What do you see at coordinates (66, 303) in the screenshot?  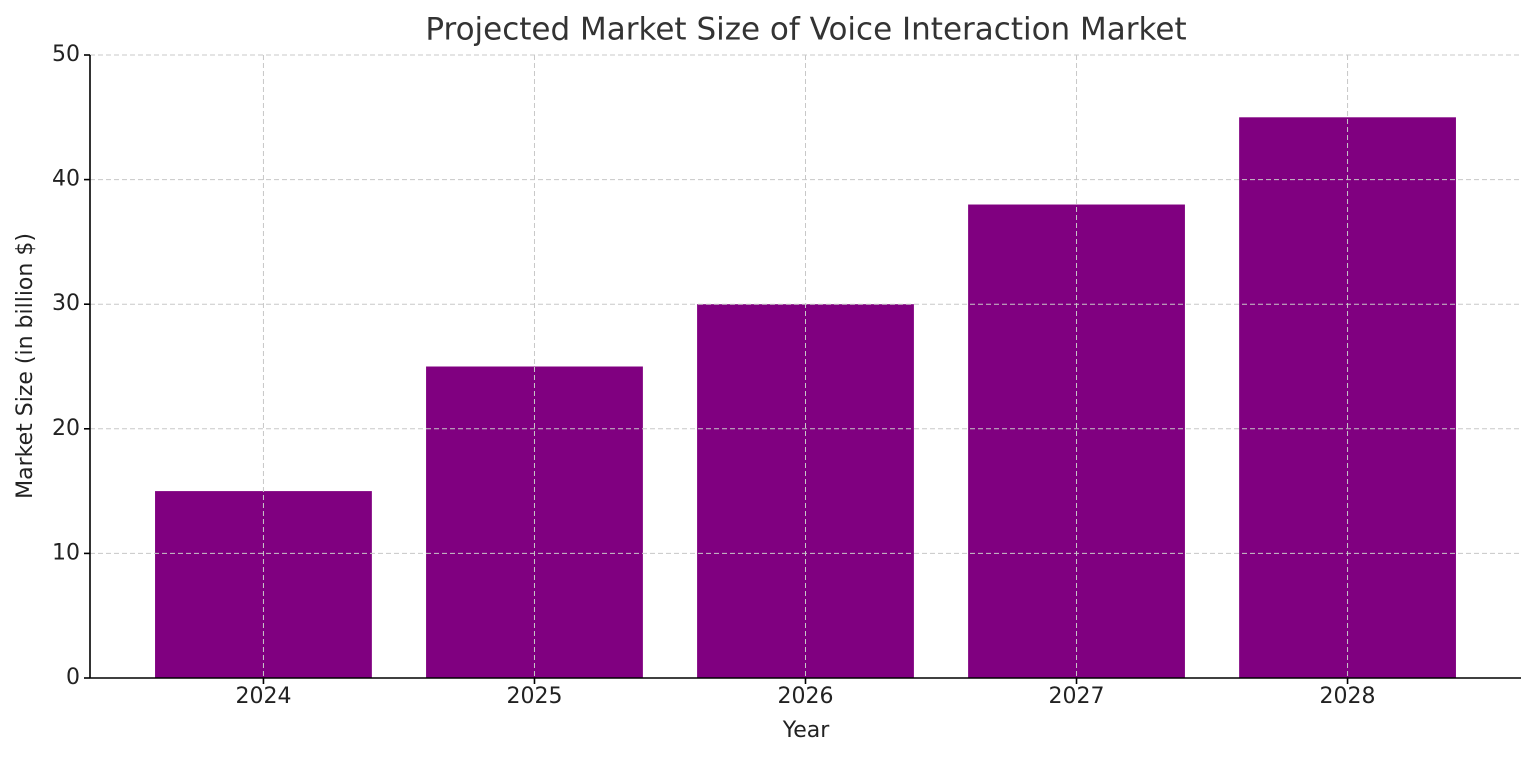 I see `y-tick-label: 30` at bounding box center [66, 303].